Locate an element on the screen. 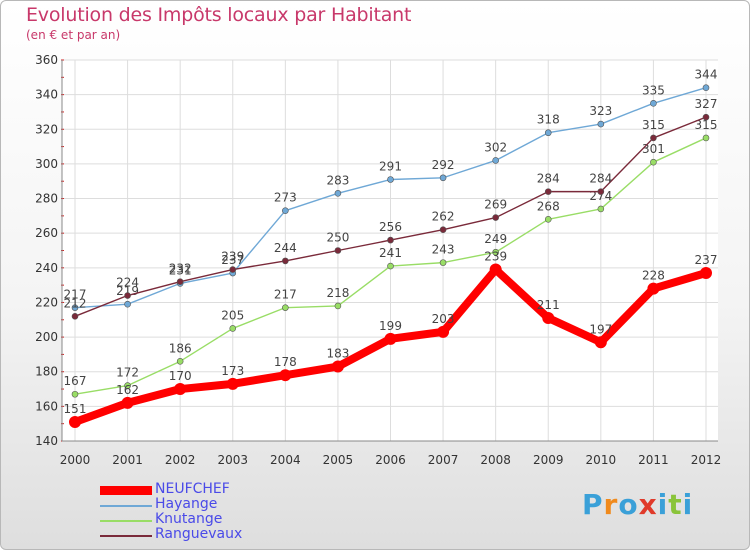 The width and height of the screenshot is (750, 550). y-tick-label: 140 is located at coordinates (46, 441).